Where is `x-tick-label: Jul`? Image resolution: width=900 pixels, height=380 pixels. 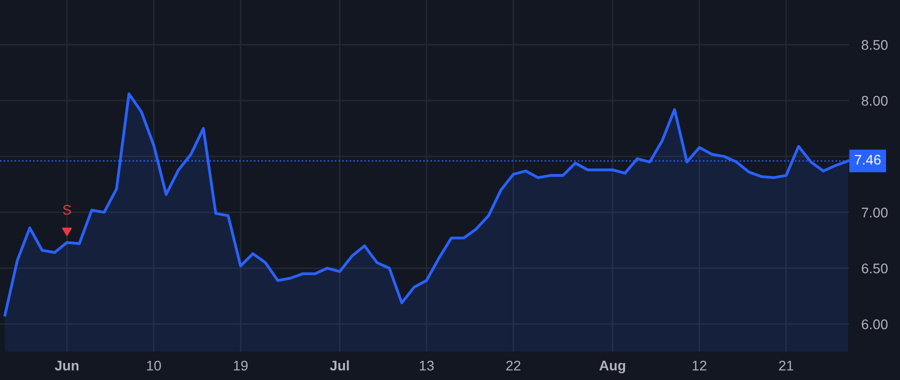 x-tick-label: Jul is located at coordinates (339, 365).